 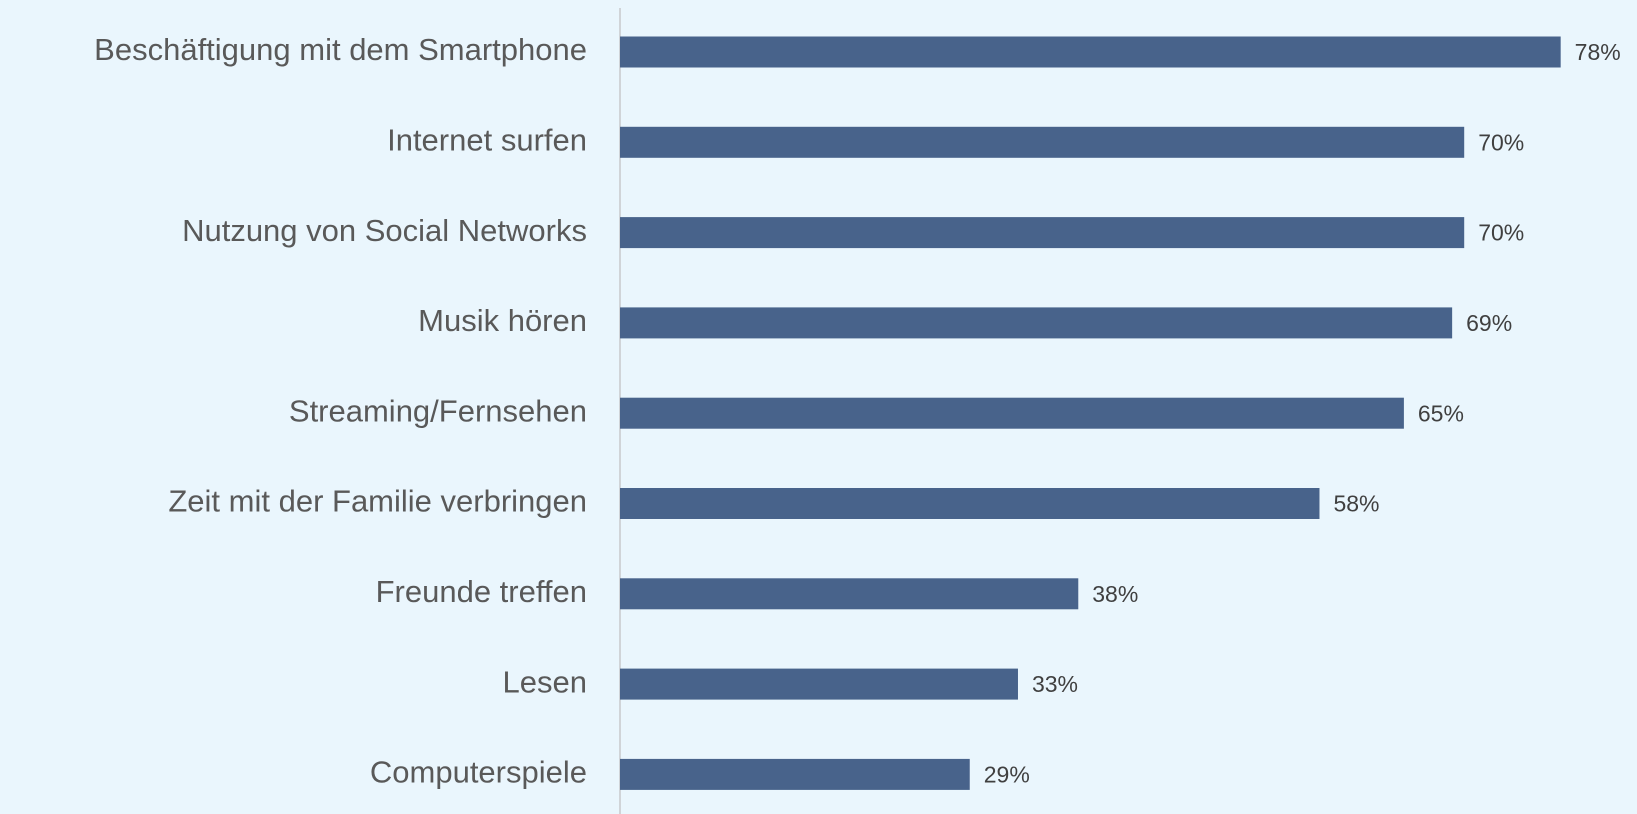 I want to click on value-label: 78%, so click(x=1598, y=52).